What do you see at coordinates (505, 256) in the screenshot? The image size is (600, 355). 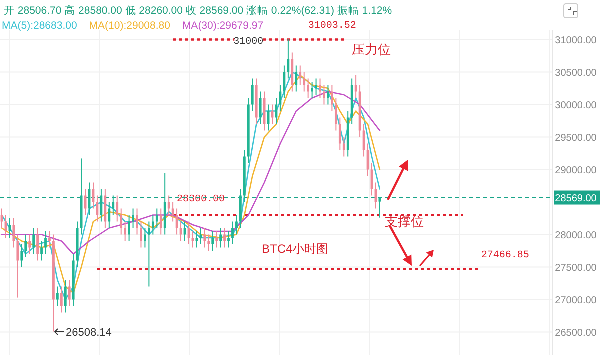 I see `ref-line-label: 27466.85` at bounding box center [505, 256].